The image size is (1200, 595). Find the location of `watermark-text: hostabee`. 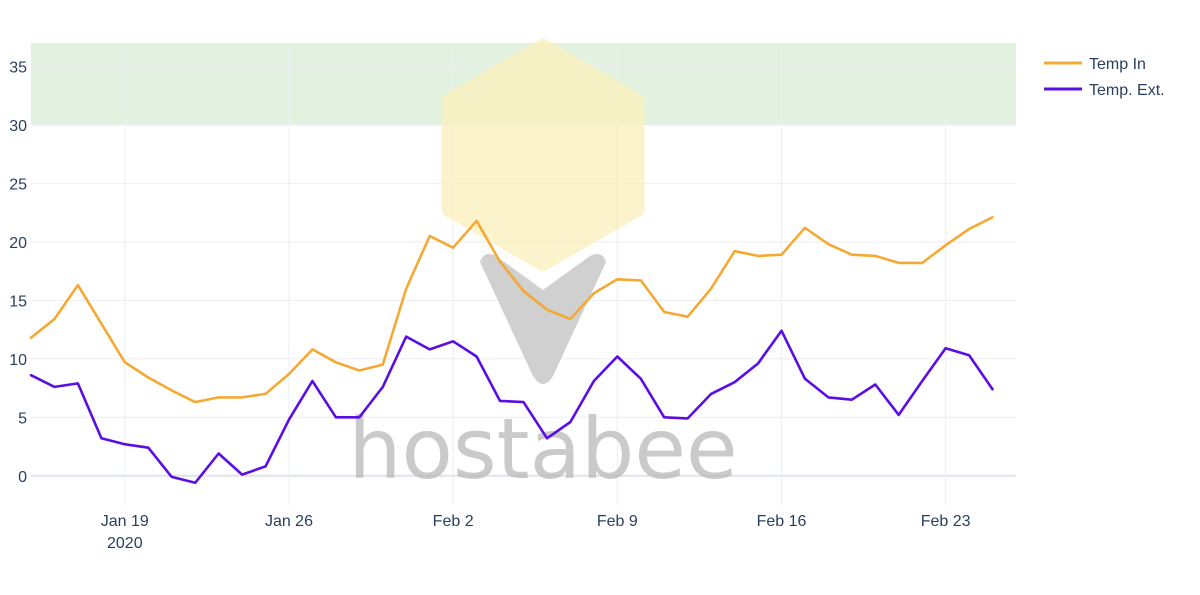

watermark-text: hostabee is located at coordinates (542, 449).